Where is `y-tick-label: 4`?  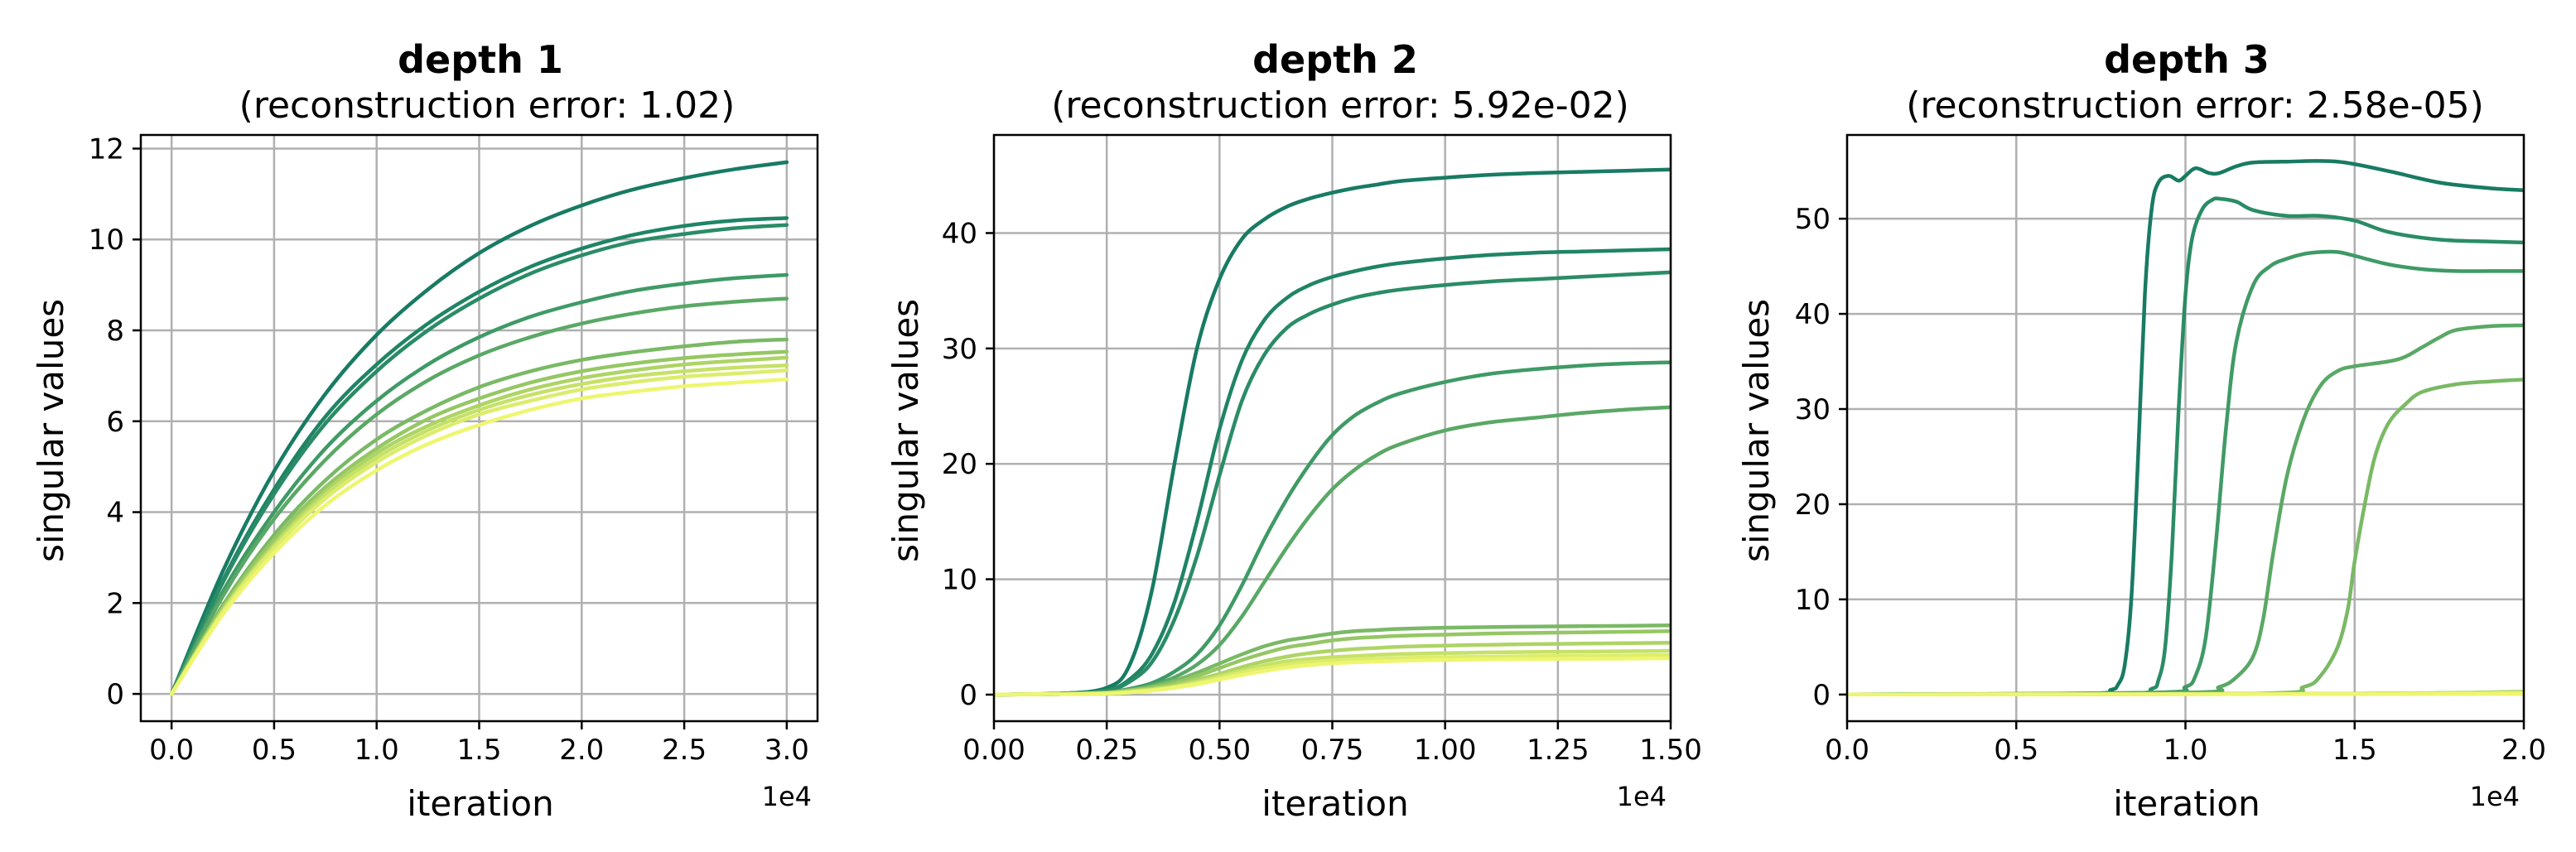 y-tick-label: 4 is located at coordinates (115, 513).